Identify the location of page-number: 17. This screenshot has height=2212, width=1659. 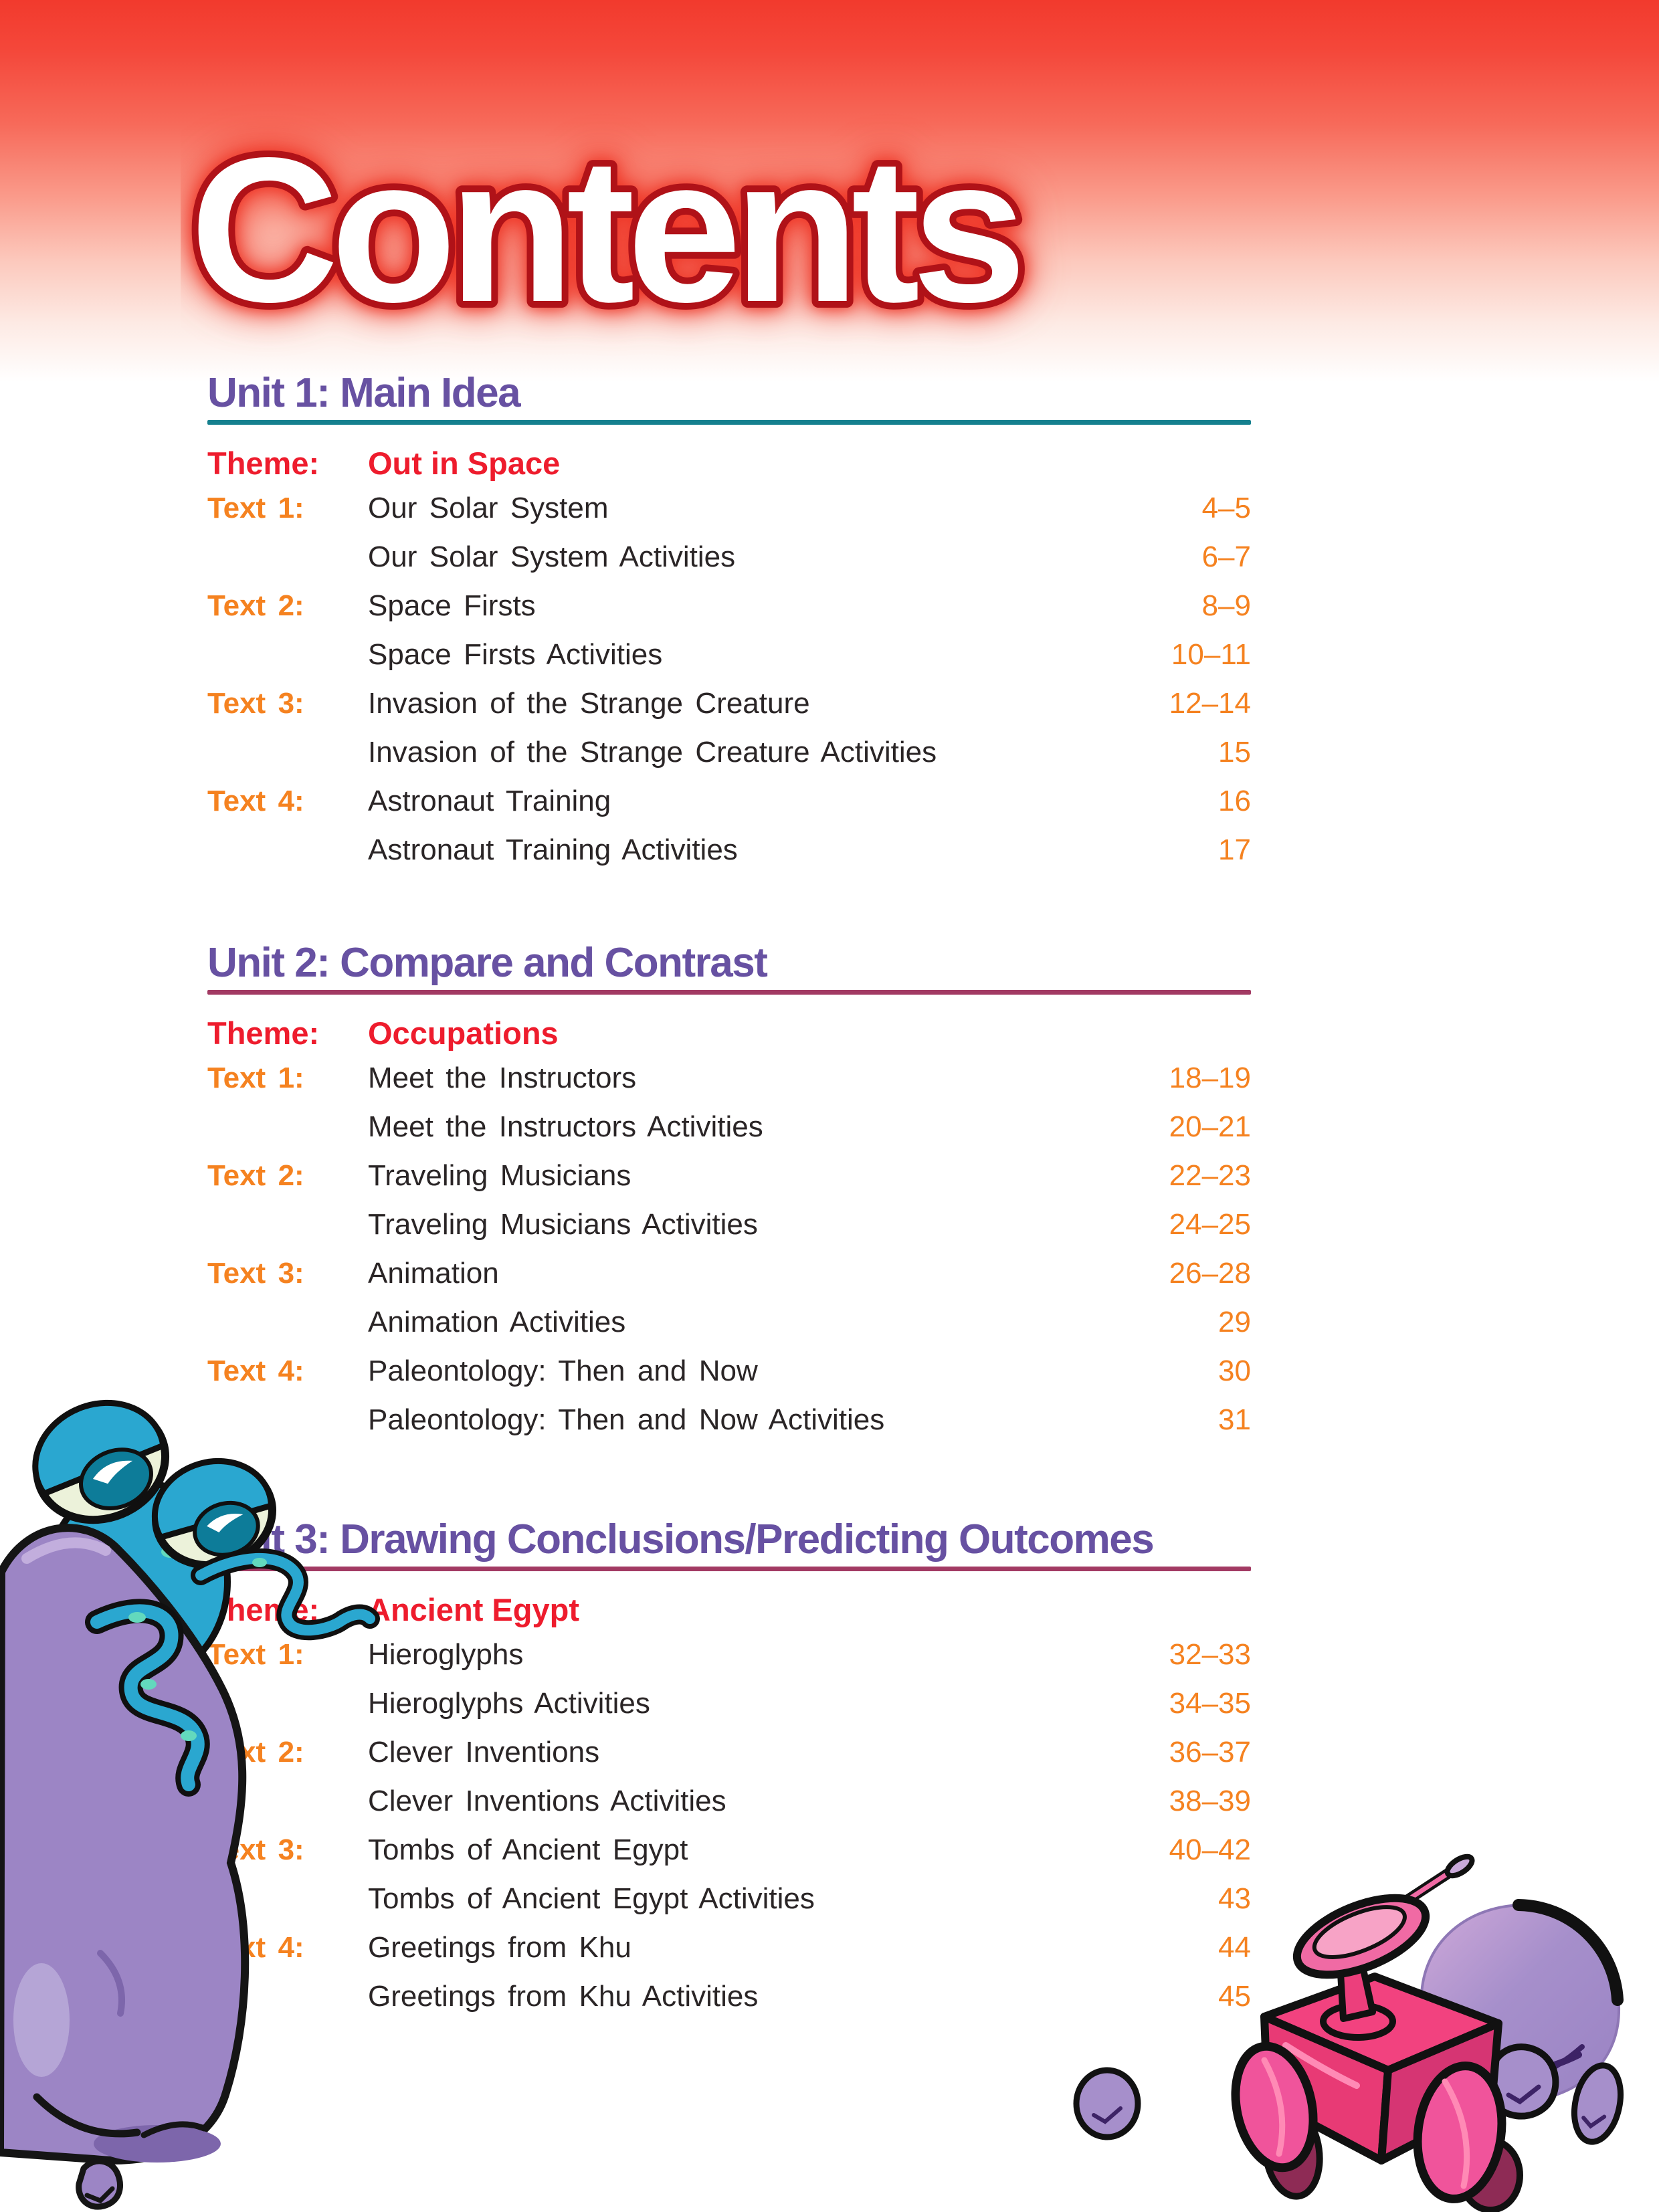
(1234, 849).